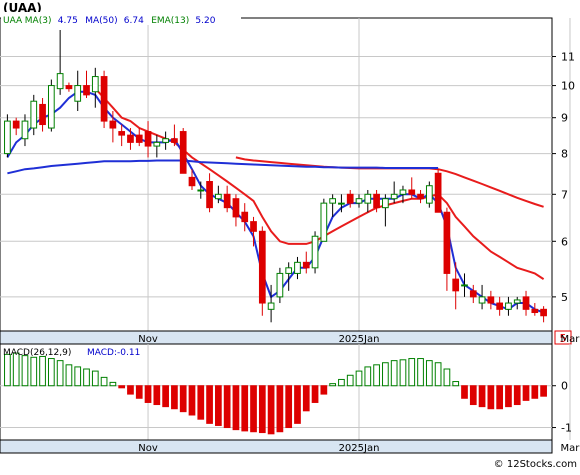  What do you see at coordinates (37, 353) in the screenshot?
I see `macd-title: MACD(26,12,9)` at bounding box center [37, 353].